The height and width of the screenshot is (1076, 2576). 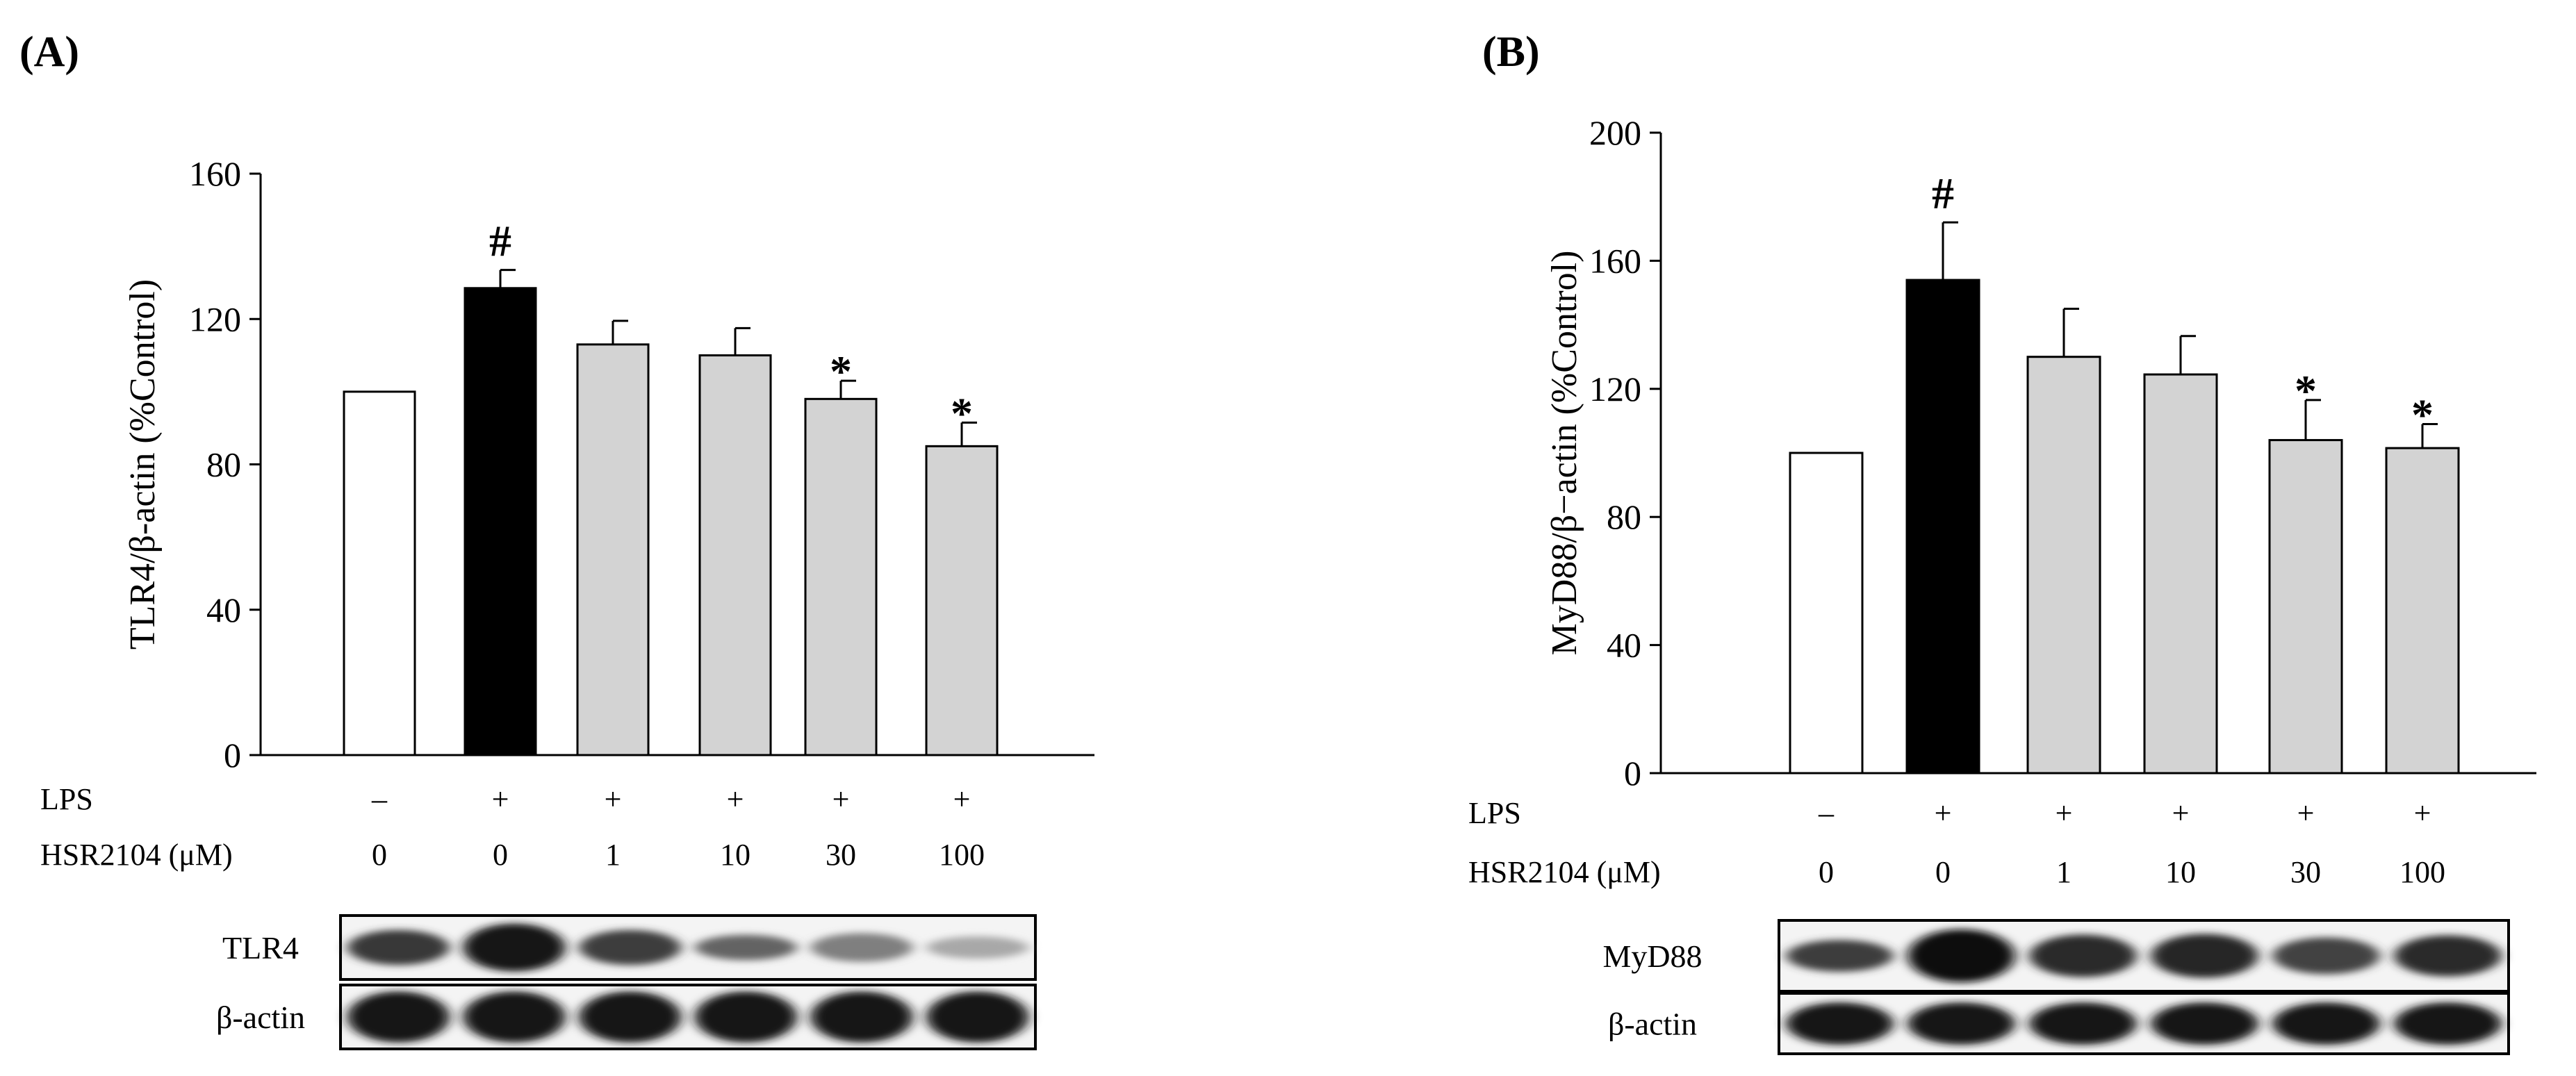 I want to click on y-axis-title: TLR4/β-actin (%Control), so click(x=143, y=464).